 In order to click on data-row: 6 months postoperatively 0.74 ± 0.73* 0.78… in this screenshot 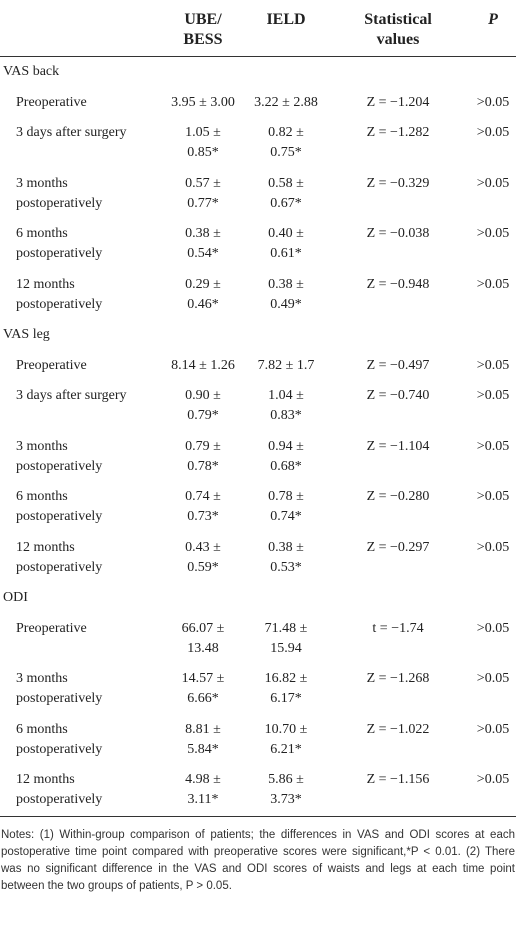, I will do `click(258, 507)`.